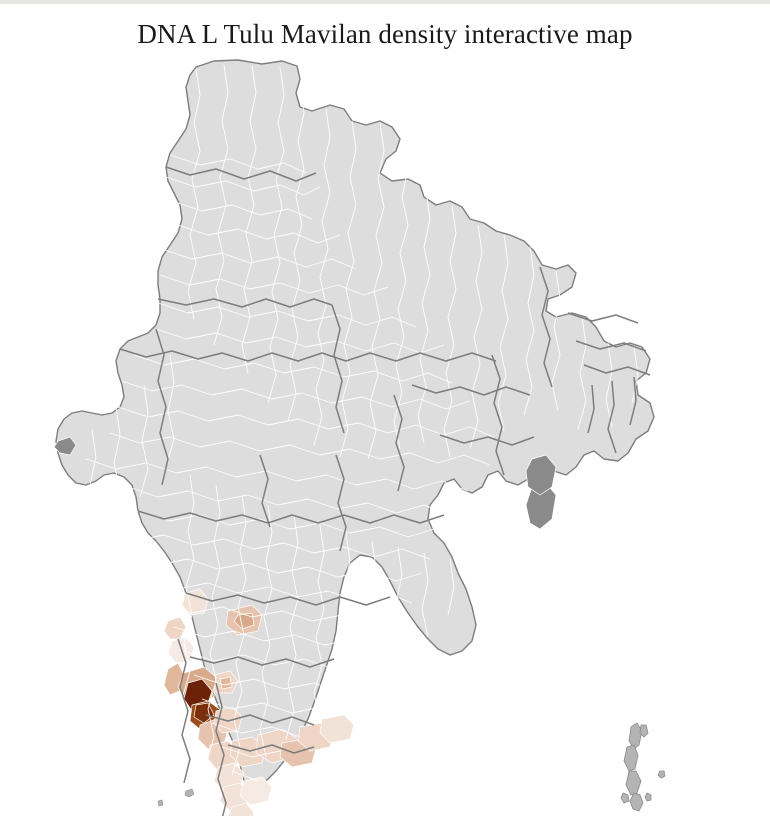  Describe the element at coordinates (204, 713) in the screenshot. I see `district-kannur-dark-core` at that location.